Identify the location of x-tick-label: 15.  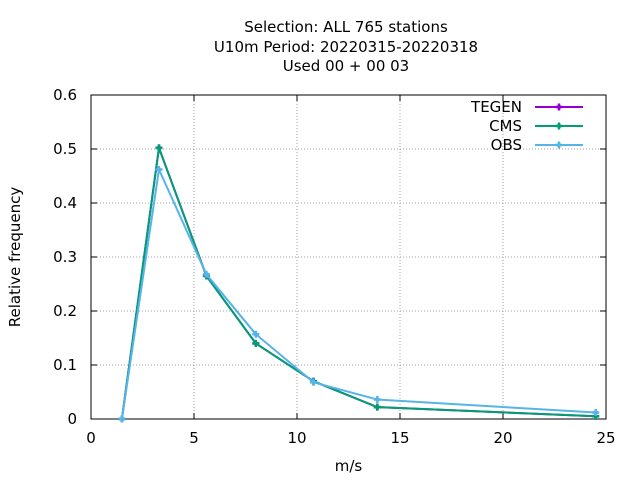
(399, 438).